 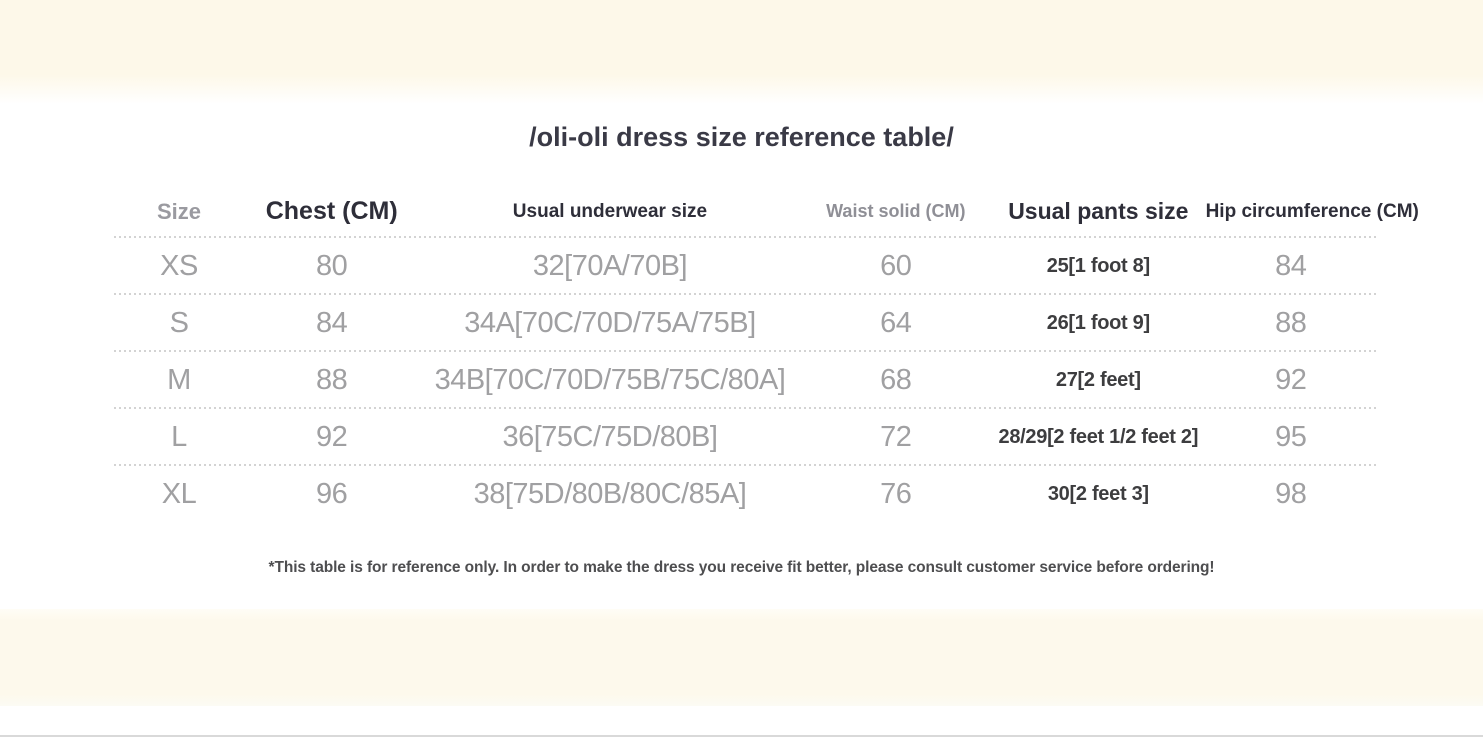 What do you see at coordinates (1098, 494) in the screenshot?
I see `cell-pants: 30[2 feet 3]` at bounding box center [1098, 494].